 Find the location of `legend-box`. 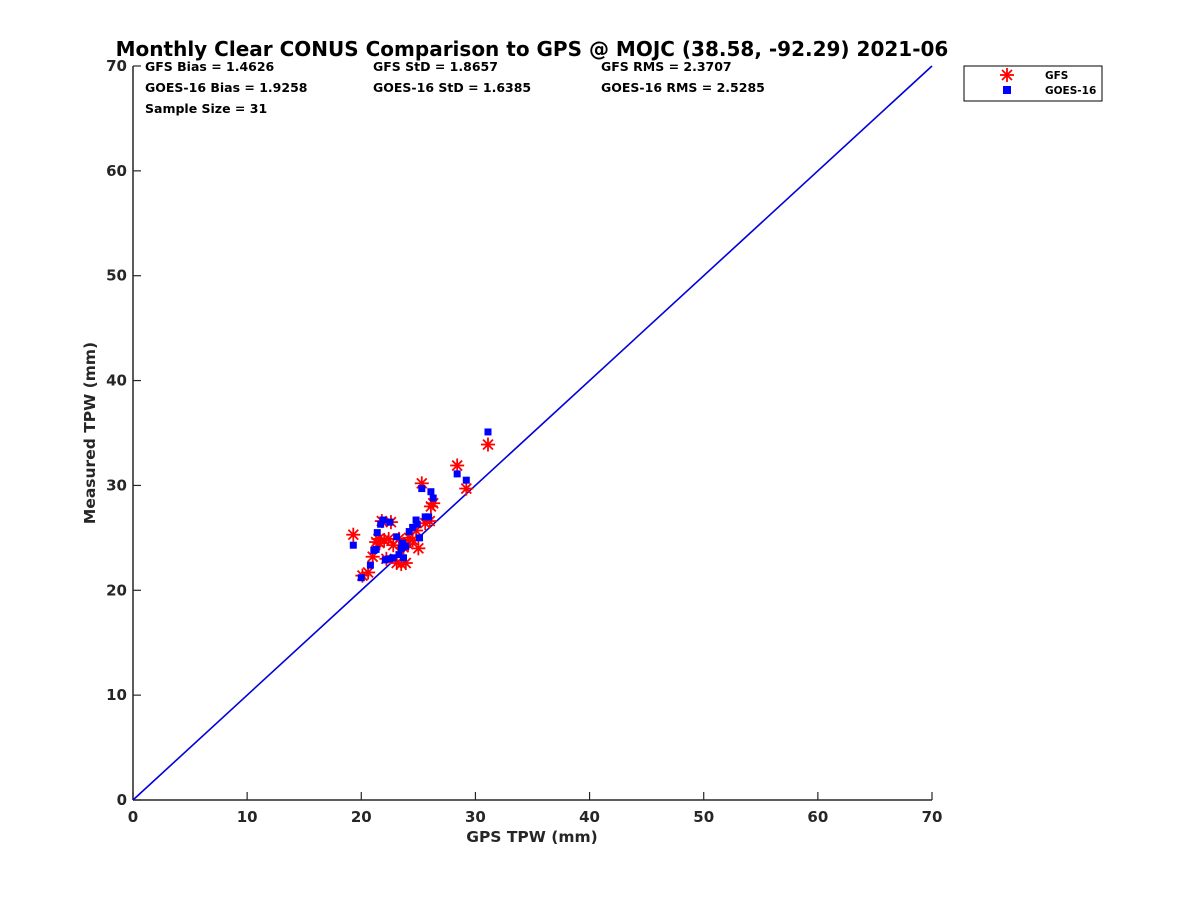

legend-box is located at coordinates (1033, 83).